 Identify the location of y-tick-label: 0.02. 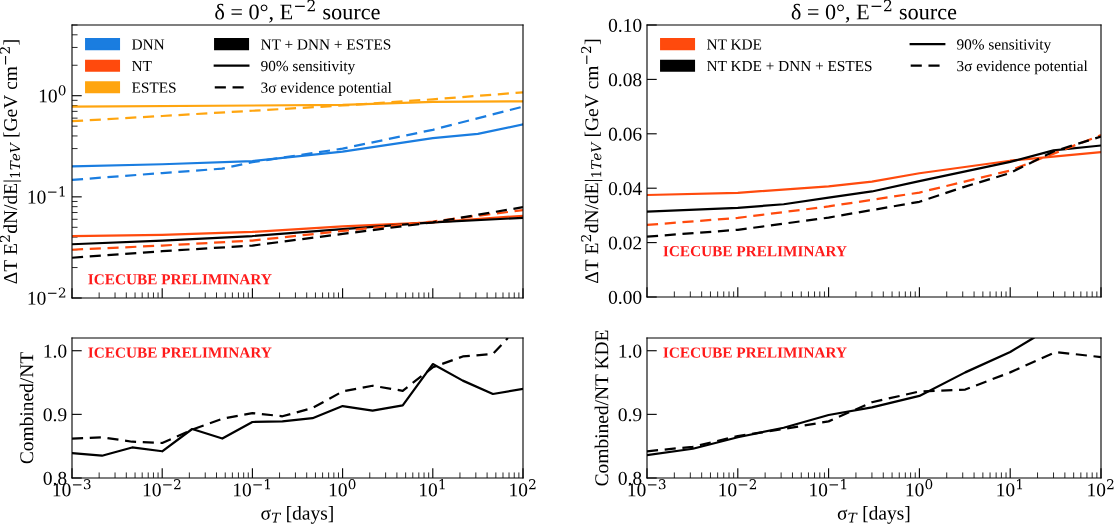
(625, 243).